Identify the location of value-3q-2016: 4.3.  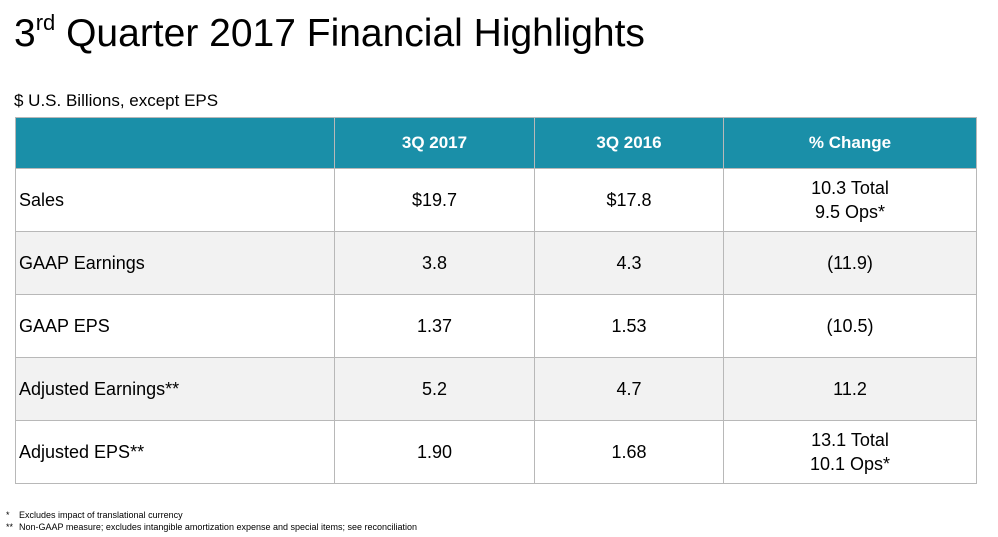
(629, 263).